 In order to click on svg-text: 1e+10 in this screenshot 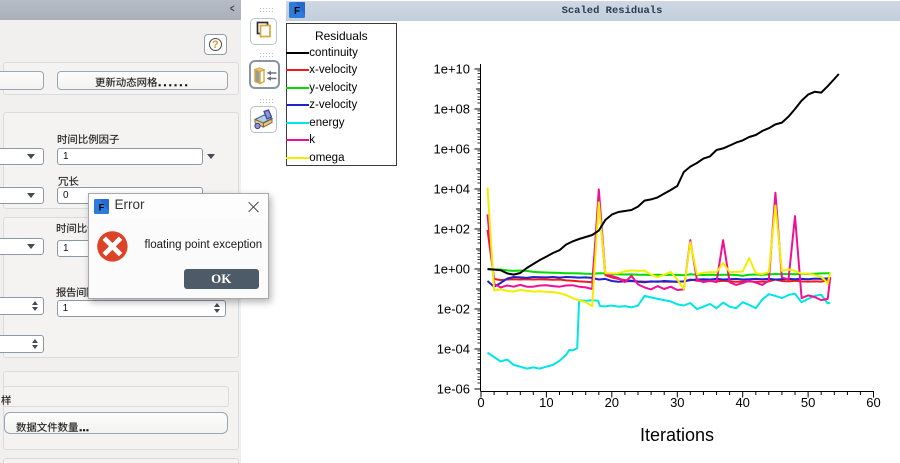, I will do `click(451, 69)`.